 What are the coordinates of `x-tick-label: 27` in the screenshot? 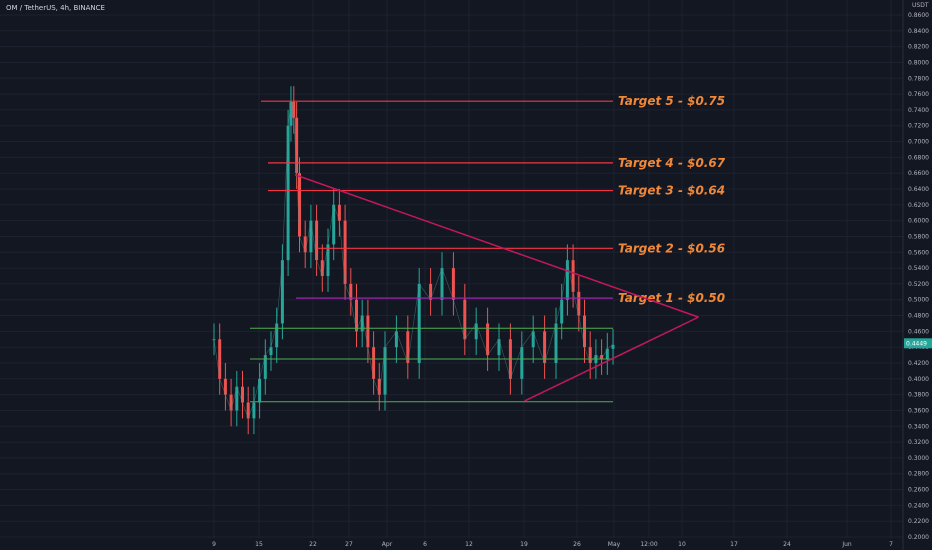 It's located at (349, 544).